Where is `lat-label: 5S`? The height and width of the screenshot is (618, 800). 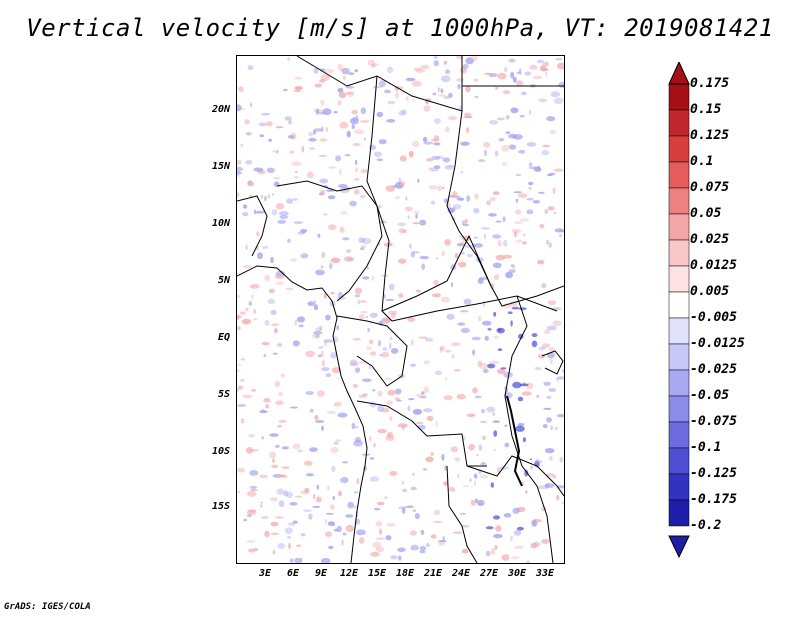 lat-label: 5S is located at coordinates (223, 394).